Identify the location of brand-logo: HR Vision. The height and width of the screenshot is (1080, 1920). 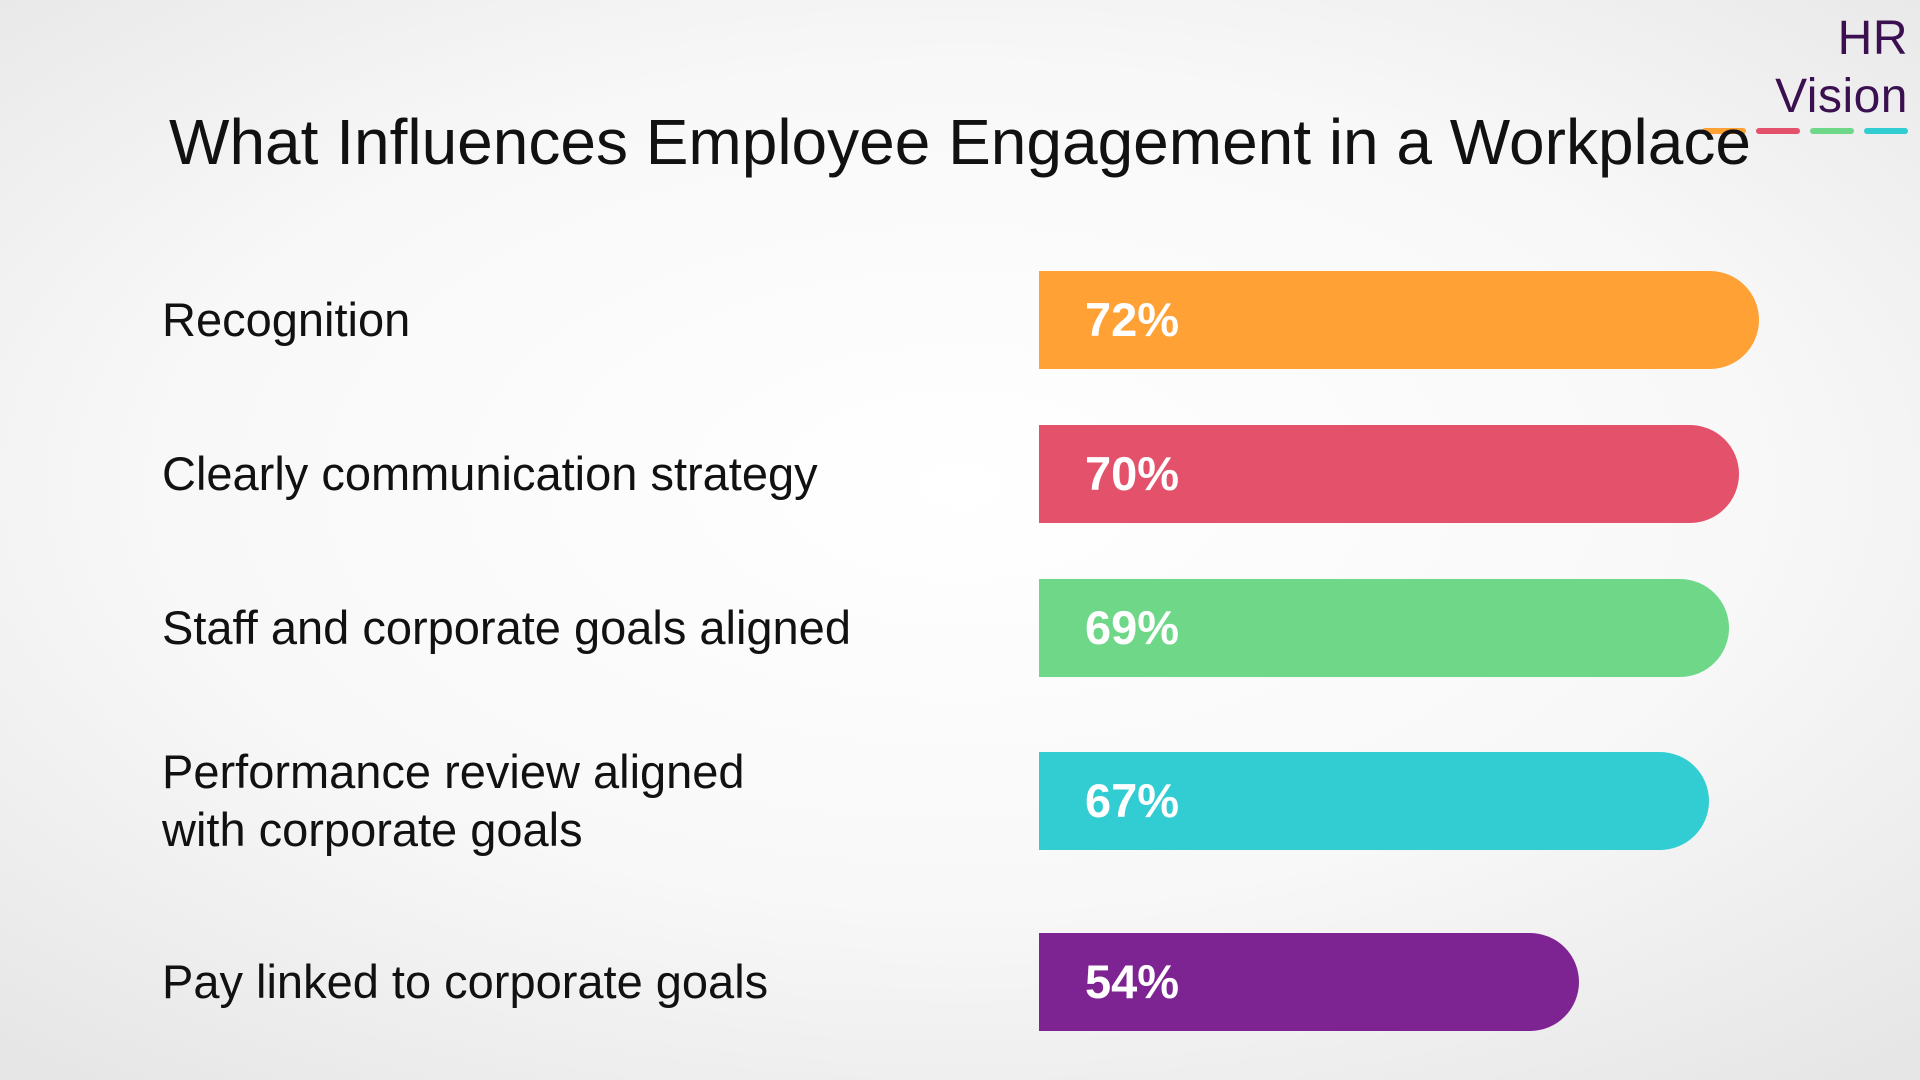
(1803, 72).